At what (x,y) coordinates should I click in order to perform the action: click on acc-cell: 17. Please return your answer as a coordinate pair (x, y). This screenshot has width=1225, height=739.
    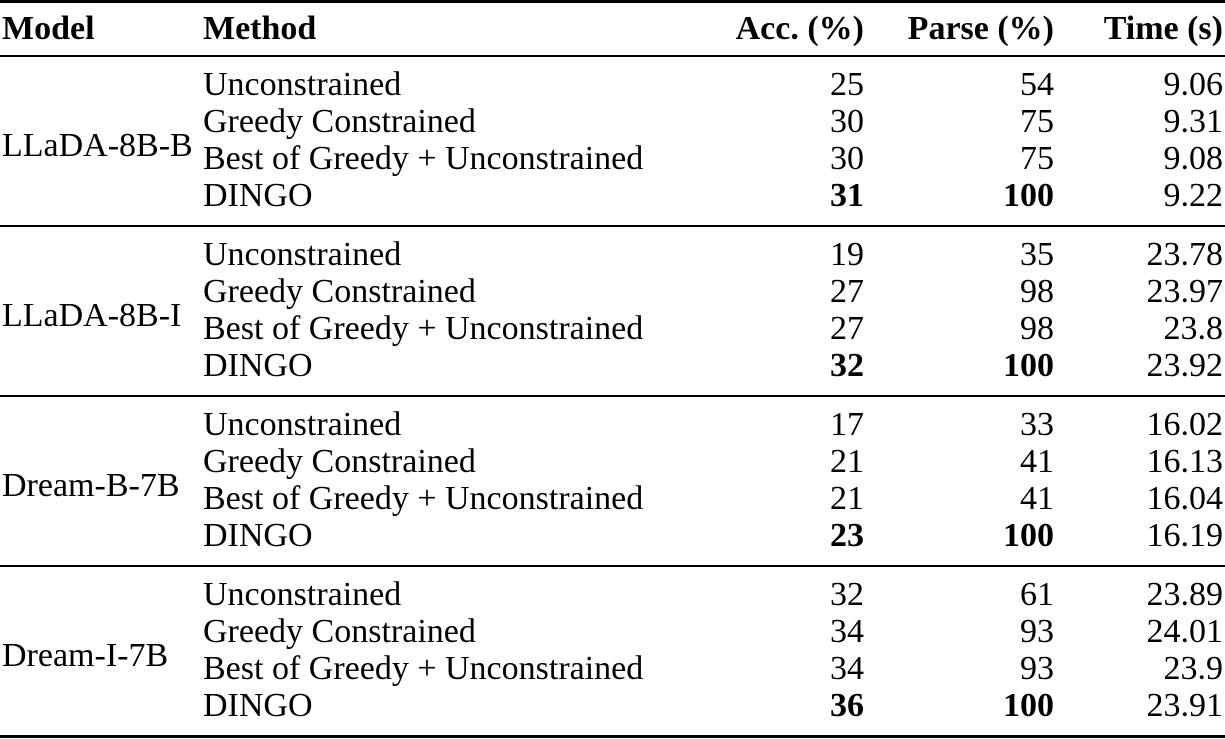
    Looking at the image, I should click on (847, 424).